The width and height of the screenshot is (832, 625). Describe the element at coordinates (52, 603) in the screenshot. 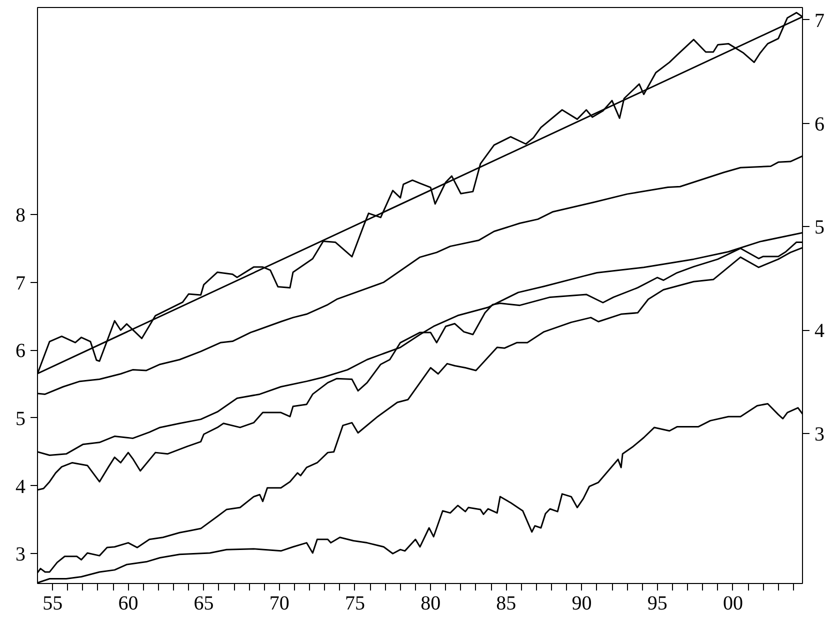

I see `x-tick-label: 55` at that location.